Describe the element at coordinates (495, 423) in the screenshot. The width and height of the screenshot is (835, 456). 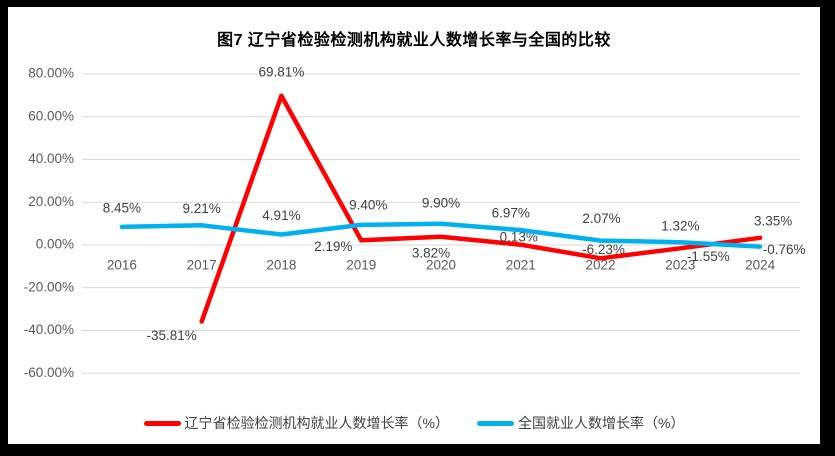
I see `legend-swatch-national-blue-line` at that location.